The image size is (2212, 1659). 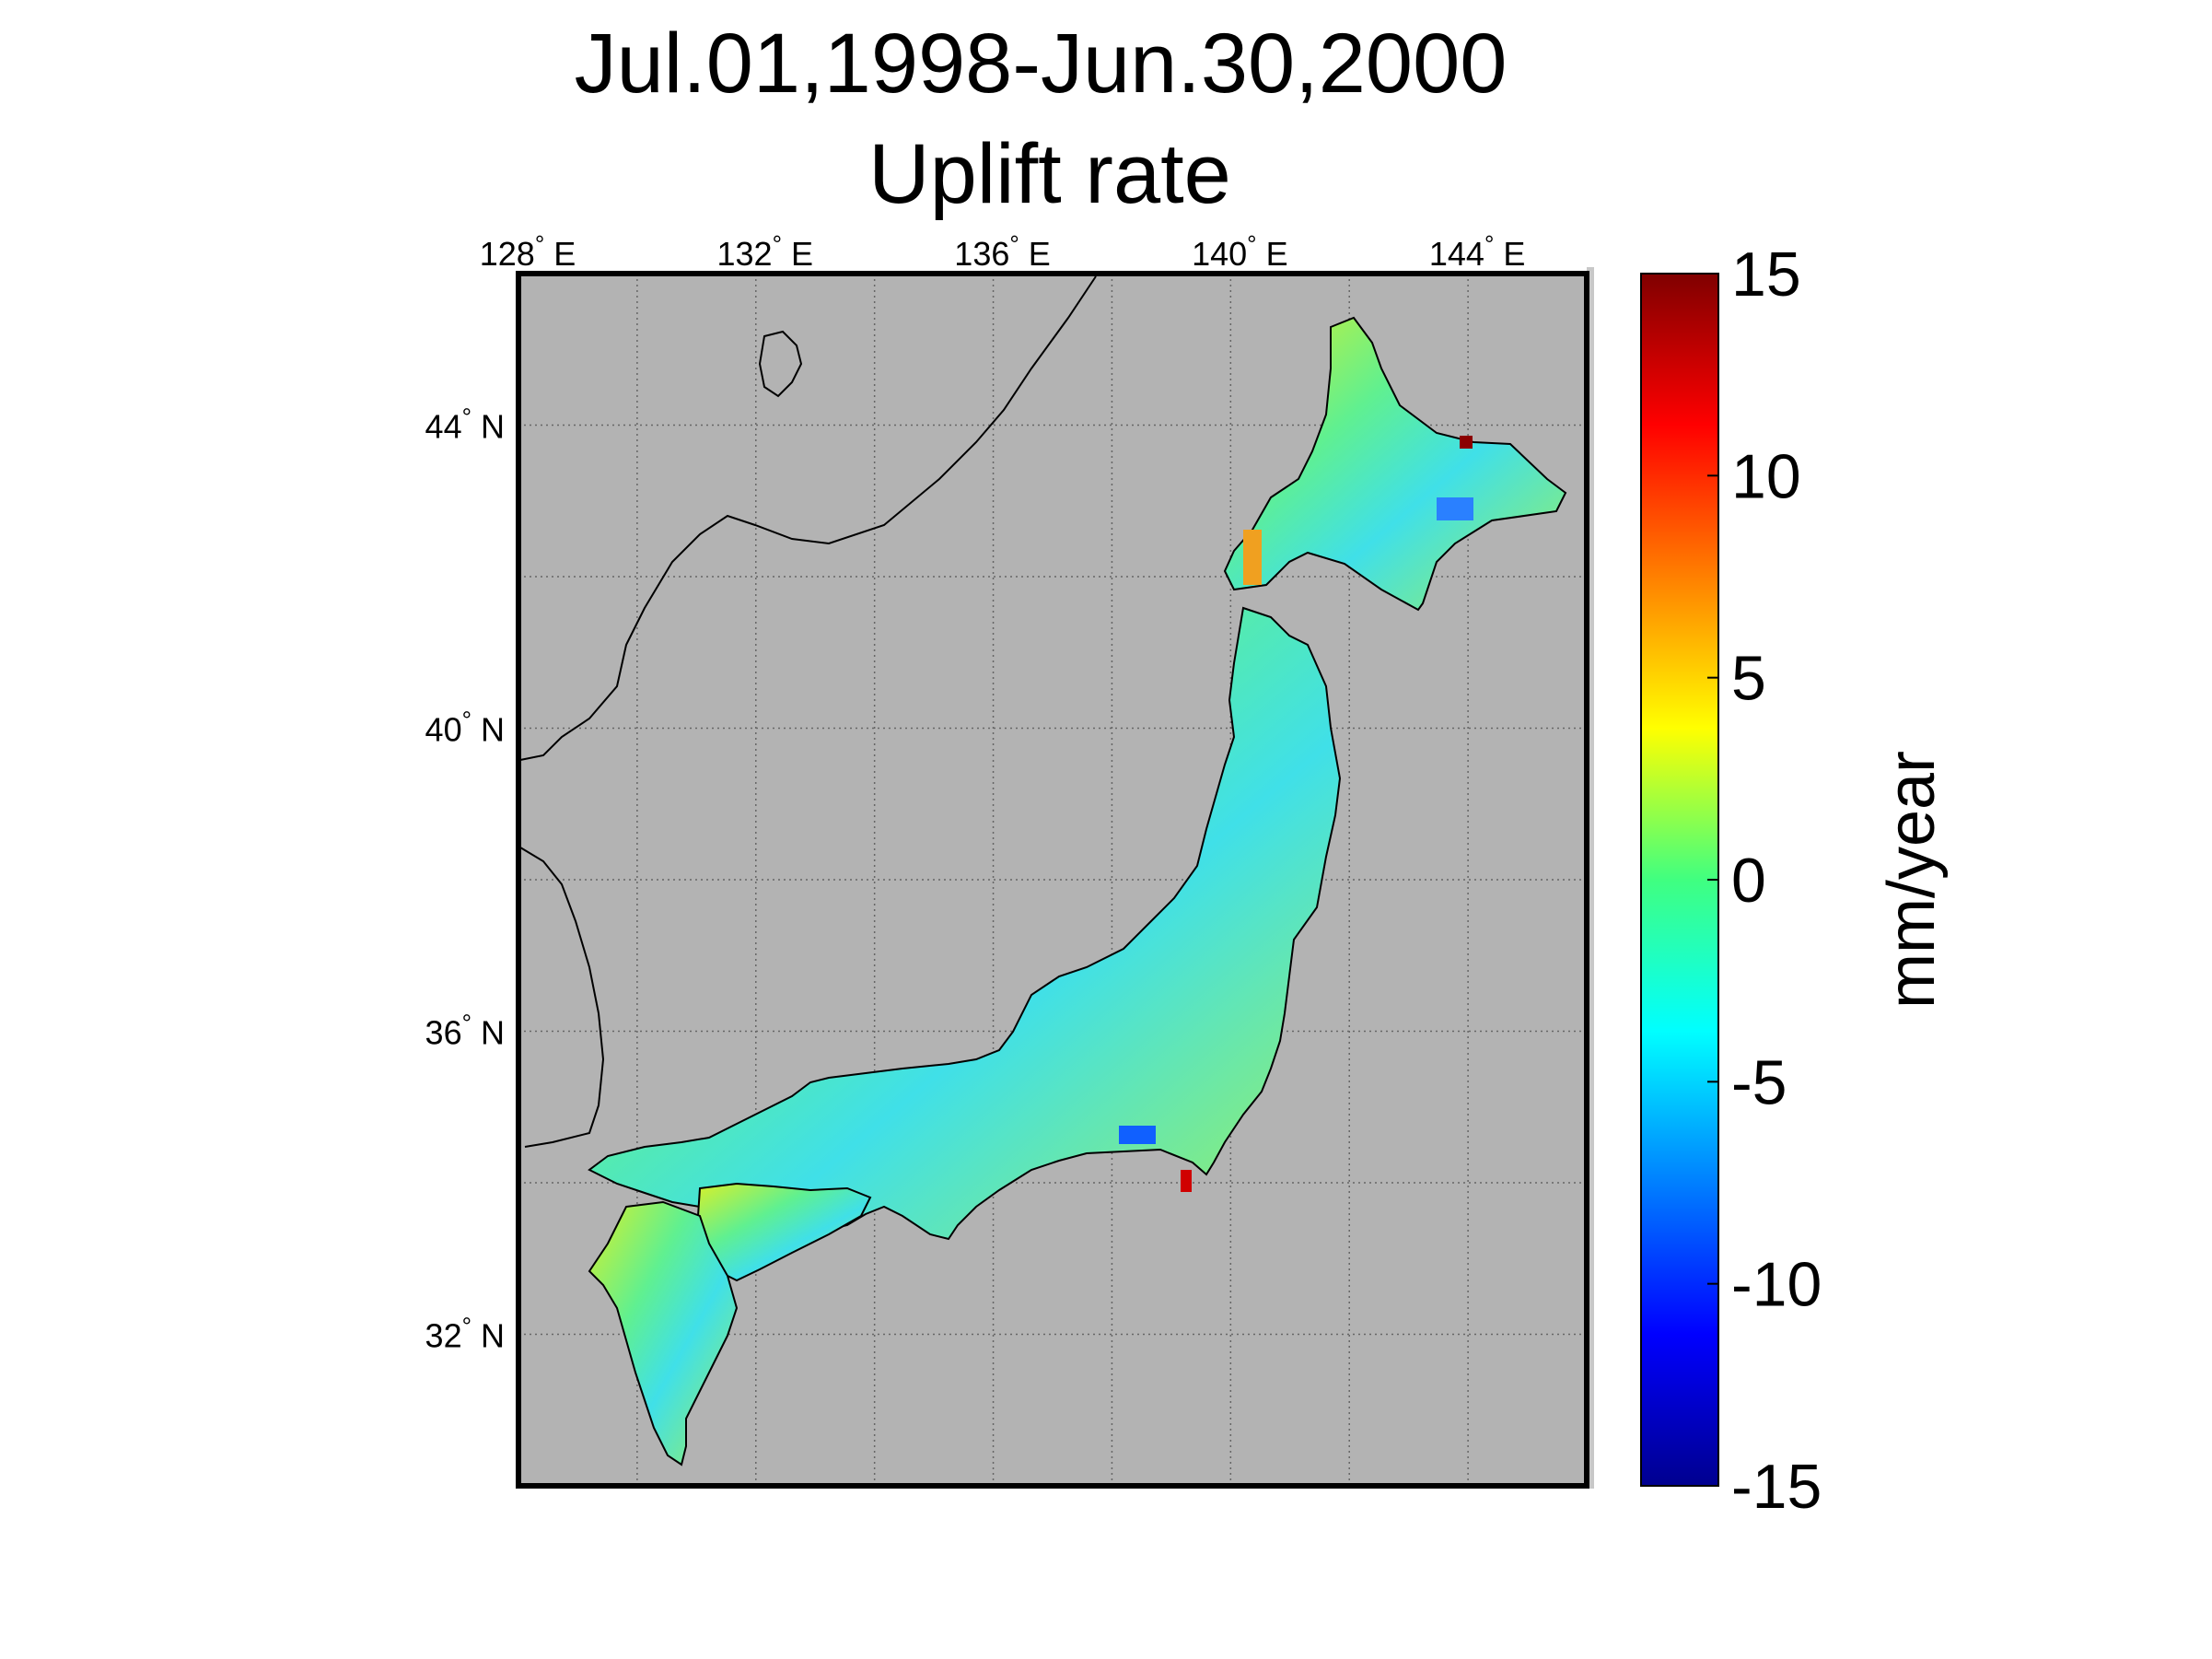 I want to click on map-shadow-edge, so click(x=1590, y=878).